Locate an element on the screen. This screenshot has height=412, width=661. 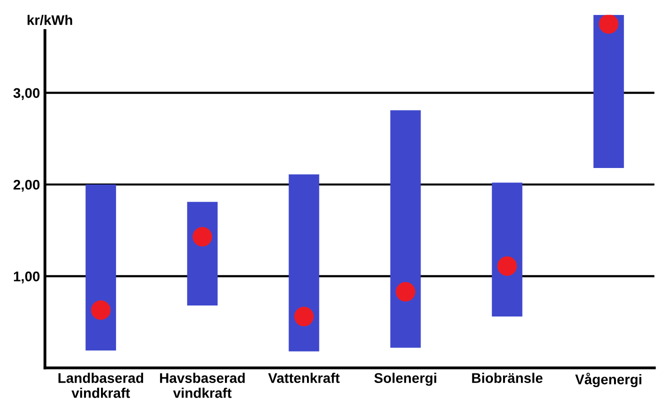
y-tick-label: 3,00 is located at coordinates (26, 94).